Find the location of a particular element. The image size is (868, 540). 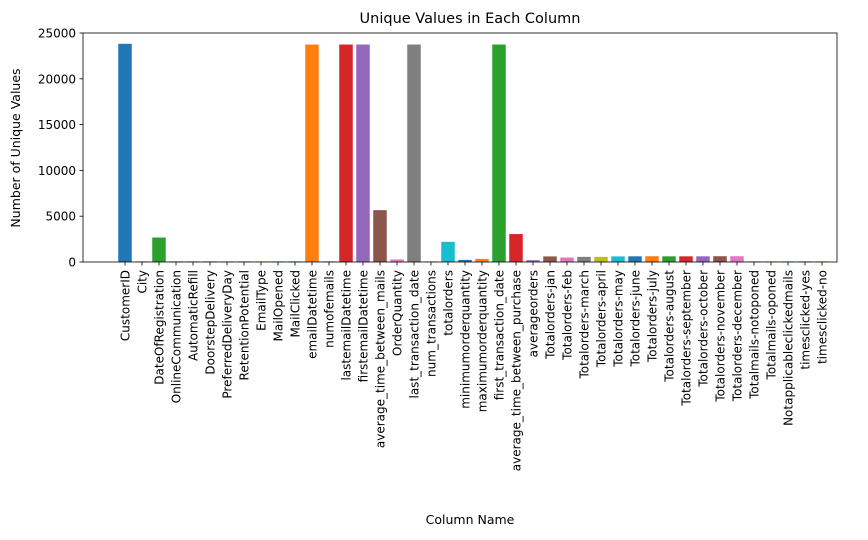

x-tick-label: totalorders is located at coordinates (449, 303).